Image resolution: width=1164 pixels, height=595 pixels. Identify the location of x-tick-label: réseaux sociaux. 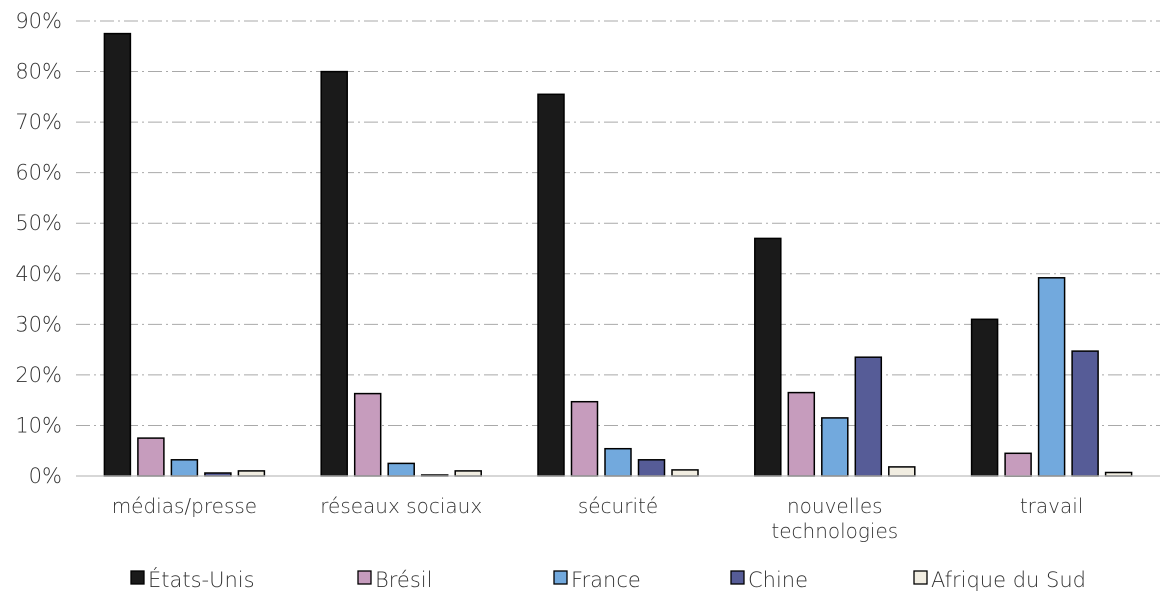
(401, 506).